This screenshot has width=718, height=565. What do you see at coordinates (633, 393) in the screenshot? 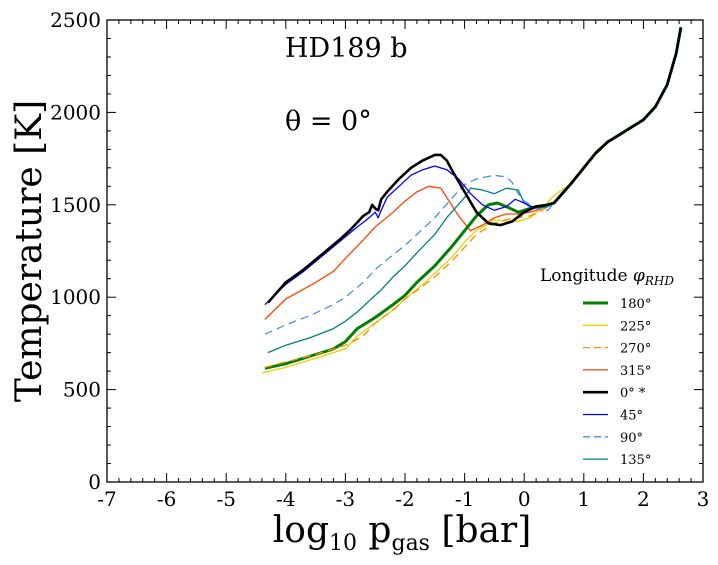
I see `legend-label: 0° *` at bounding box center [633, 393].